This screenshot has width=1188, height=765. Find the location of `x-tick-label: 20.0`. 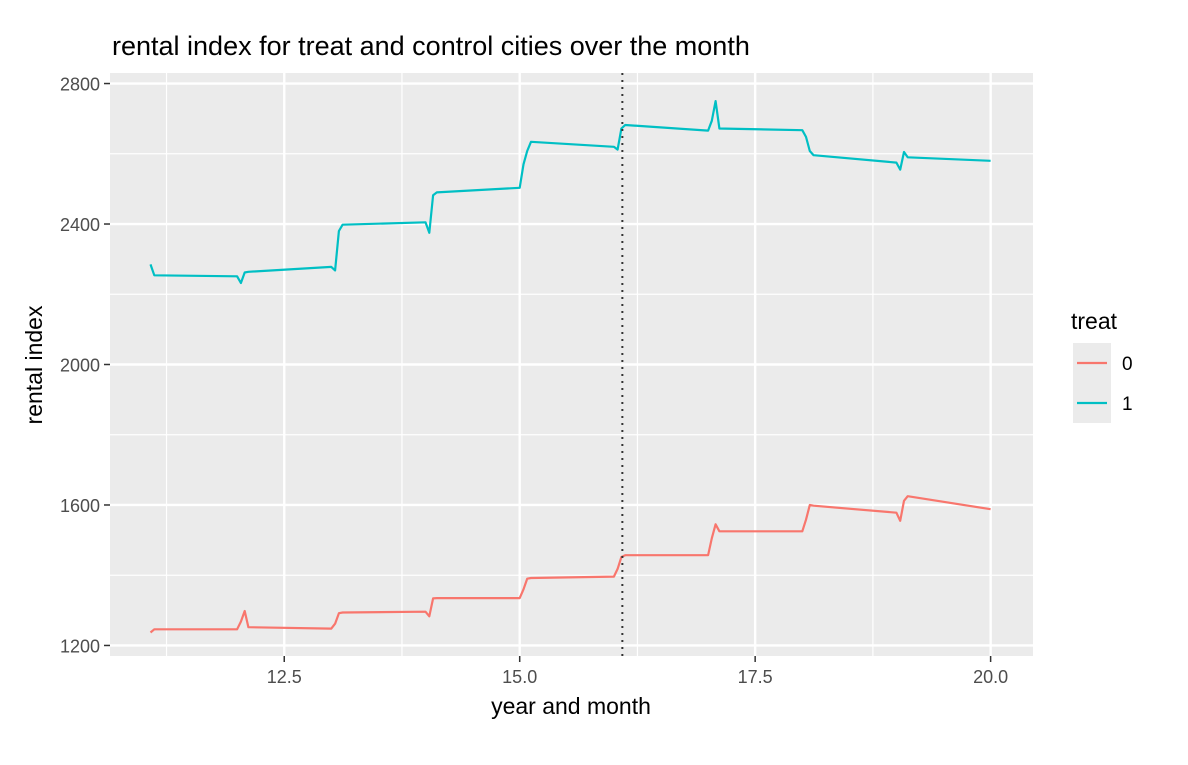

x-tick-label: 20.0 is located at coordinates (990, 677).